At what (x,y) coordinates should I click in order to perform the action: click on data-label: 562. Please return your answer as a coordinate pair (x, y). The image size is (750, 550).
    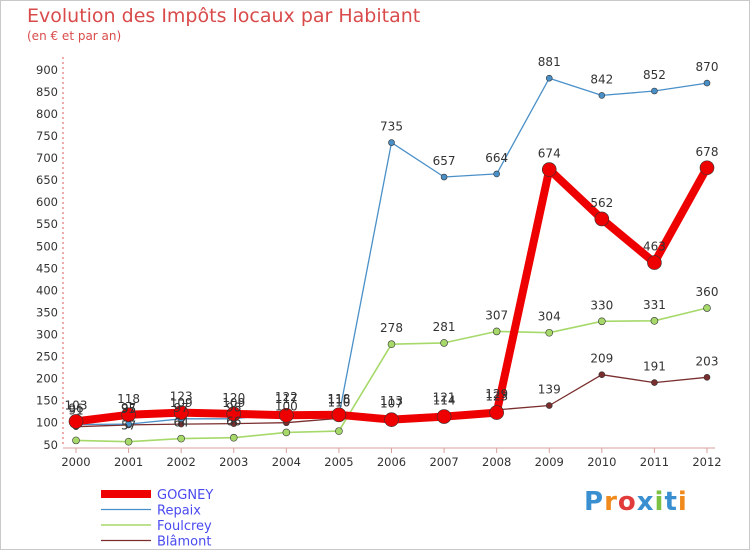
    Looking at the image, I should click on (601, 203).